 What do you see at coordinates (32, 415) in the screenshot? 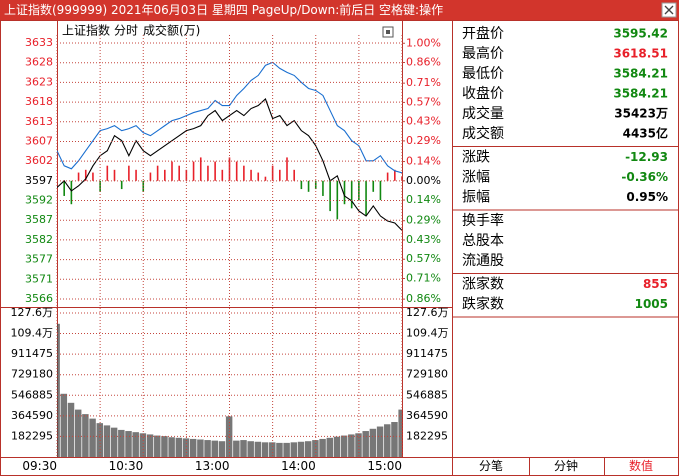
I see `y-tick-label: 364590` at bounding box center [32, 415].